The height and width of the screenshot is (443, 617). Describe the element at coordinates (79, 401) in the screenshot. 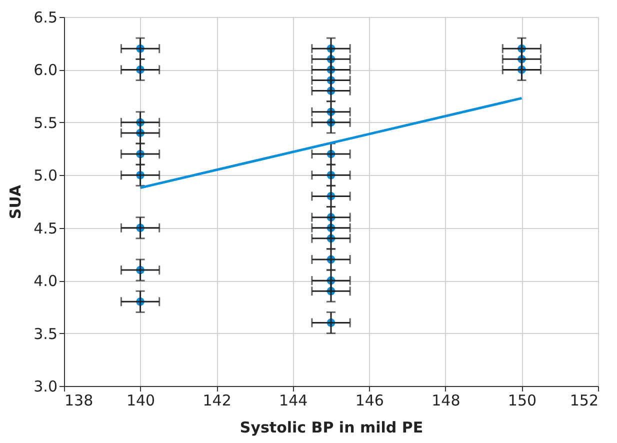

I see `x-tick-label: 138` at that location.